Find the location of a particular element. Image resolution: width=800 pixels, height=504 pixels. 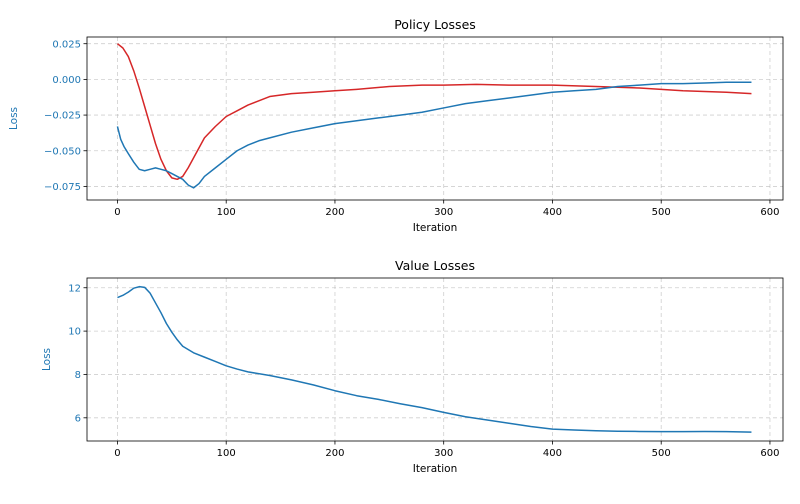

panel-1-xtick-label-0: 0 is located at coordinates (117, 212).